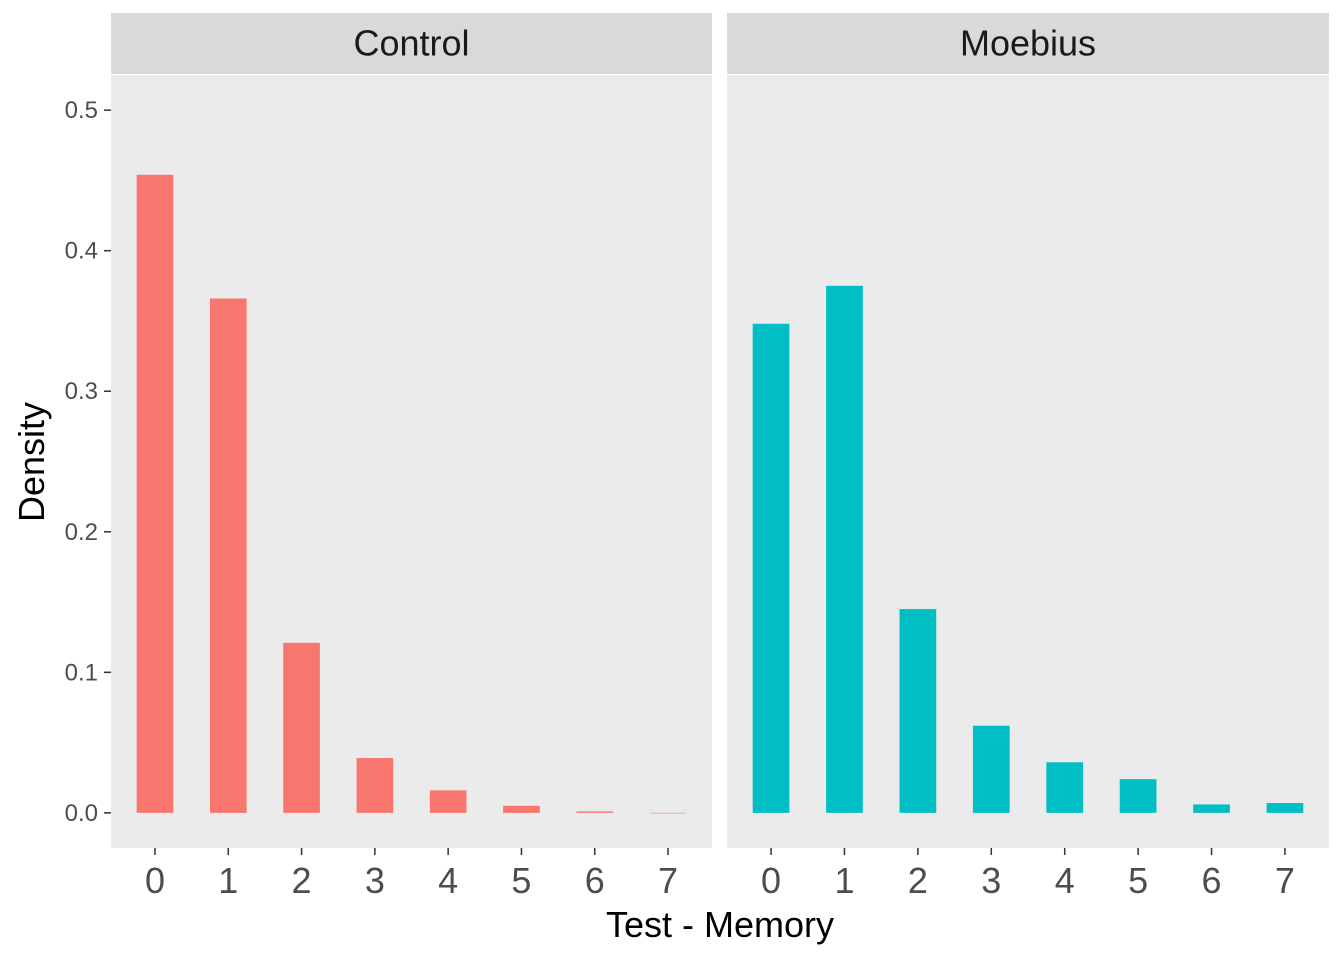 The height and width of the screenshot is (960, 1344). I want to click on facet-strip-label: Moebius, so click(1028, 43).